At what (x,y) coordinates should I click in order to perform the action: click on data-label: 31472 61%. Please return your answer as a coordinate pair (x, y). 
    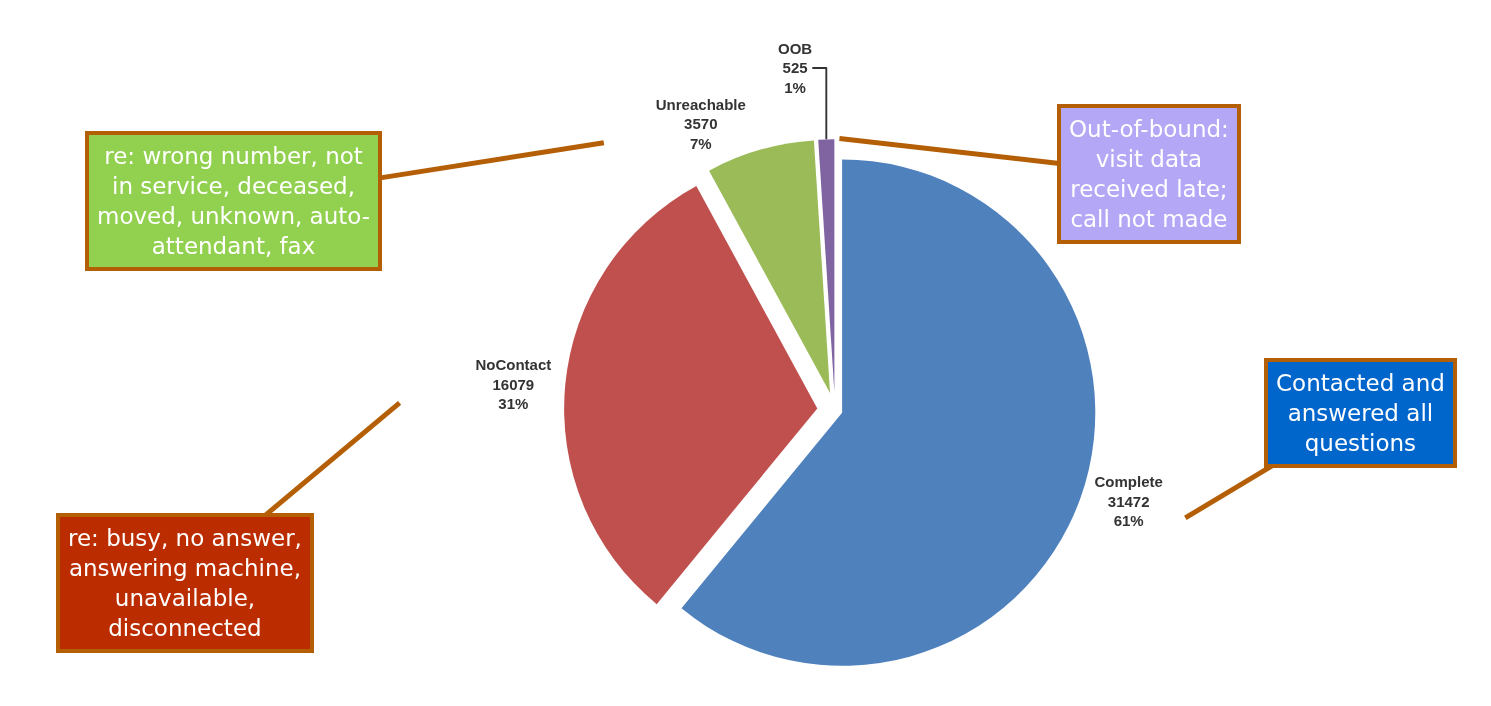
    Looking at the image, I should click on (1128, 511).